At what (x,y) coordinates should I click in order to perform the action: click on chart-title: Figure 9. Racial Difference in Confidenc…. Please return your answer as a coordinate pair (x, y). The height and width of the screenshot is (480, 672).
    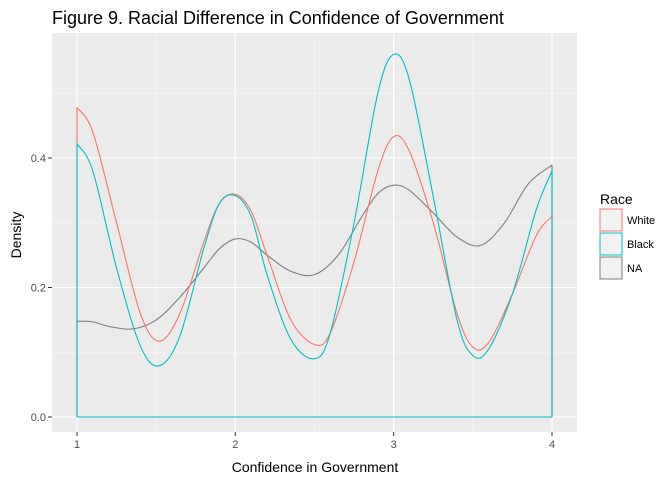
    Looking at the image, I should click on (278, 18).